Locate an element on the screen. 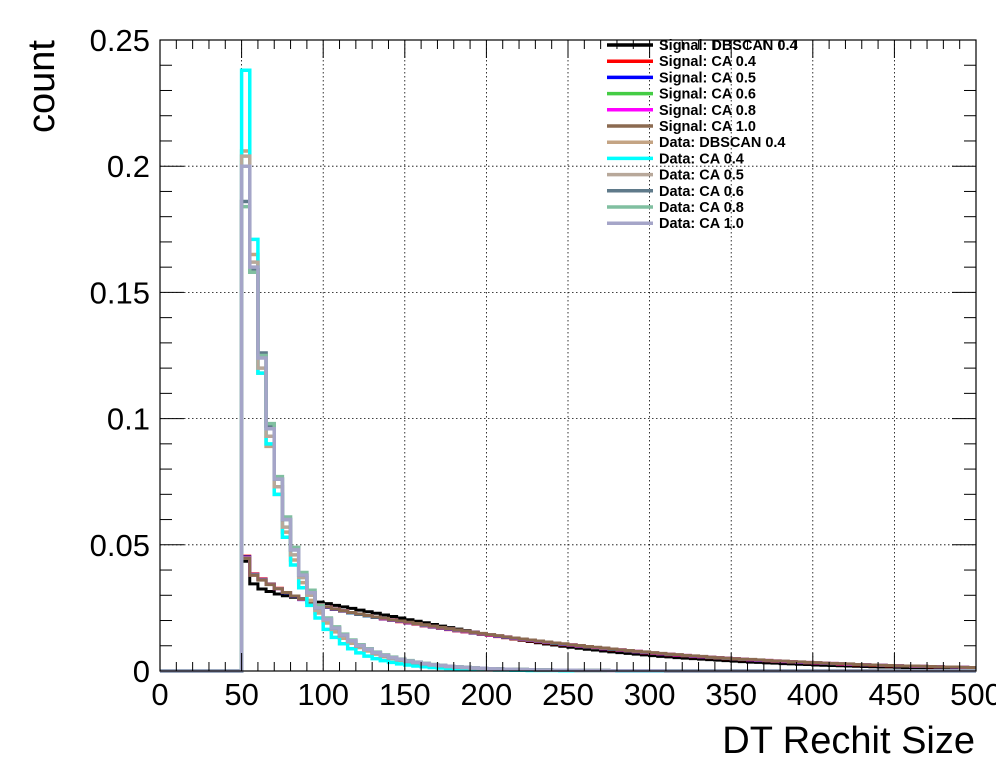 This screenshot has height=772, width=996. y-tick-label-5: 0.25 is located at coordinates (120, 40).